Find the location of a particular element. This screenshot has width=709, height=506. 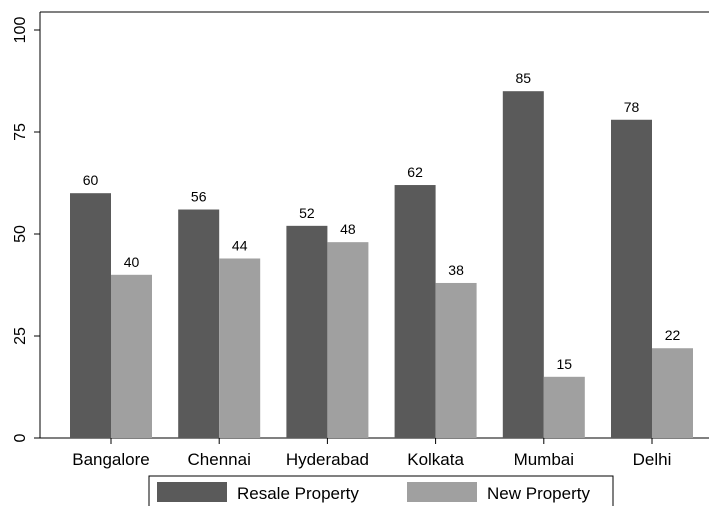

data-label: 40 is located at coordinates (132, 262).